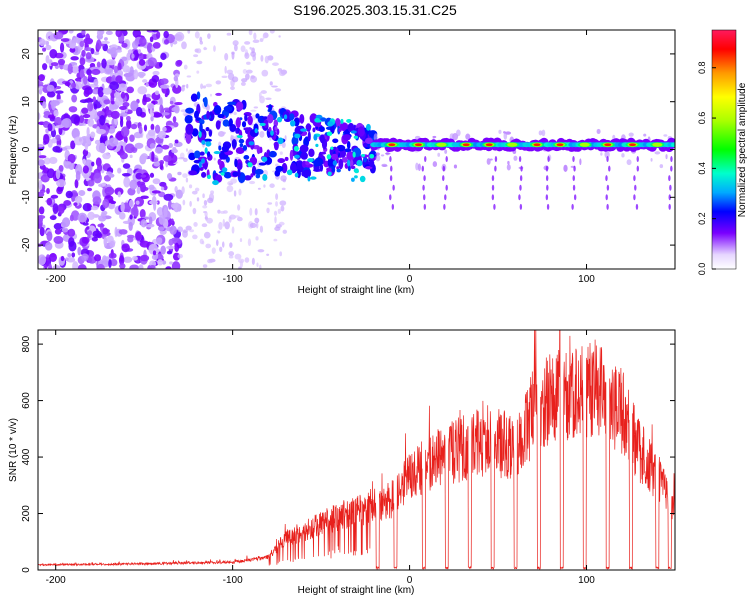 The height and width of the screenshot is (600, 750). Describe the element at coordinates (26, 102) in the screenshot. I see `spectrogram-ytick-label: 10` at that location.